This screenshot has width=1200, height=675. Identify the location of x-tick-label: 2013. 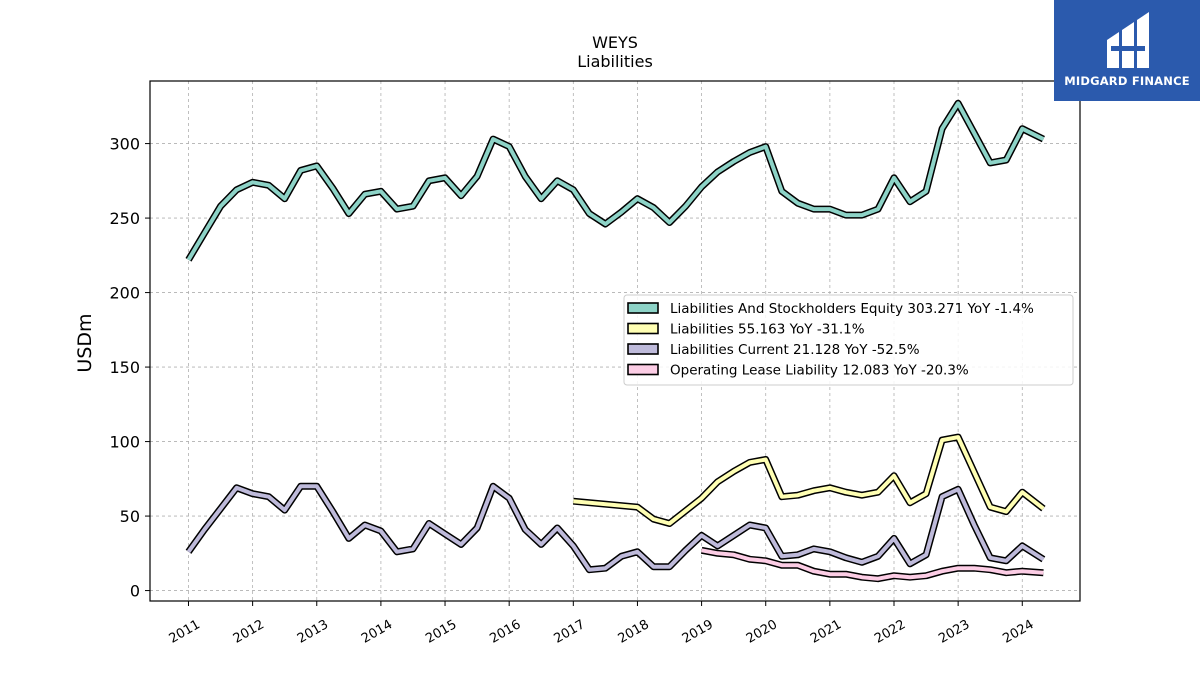
(313, 632).